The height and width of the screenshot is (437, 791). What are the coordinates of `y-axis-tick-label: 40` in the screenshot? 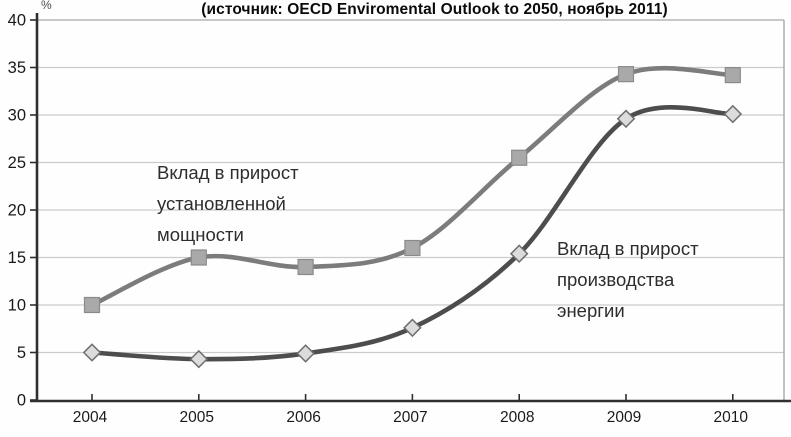 It's located at (17, 21).